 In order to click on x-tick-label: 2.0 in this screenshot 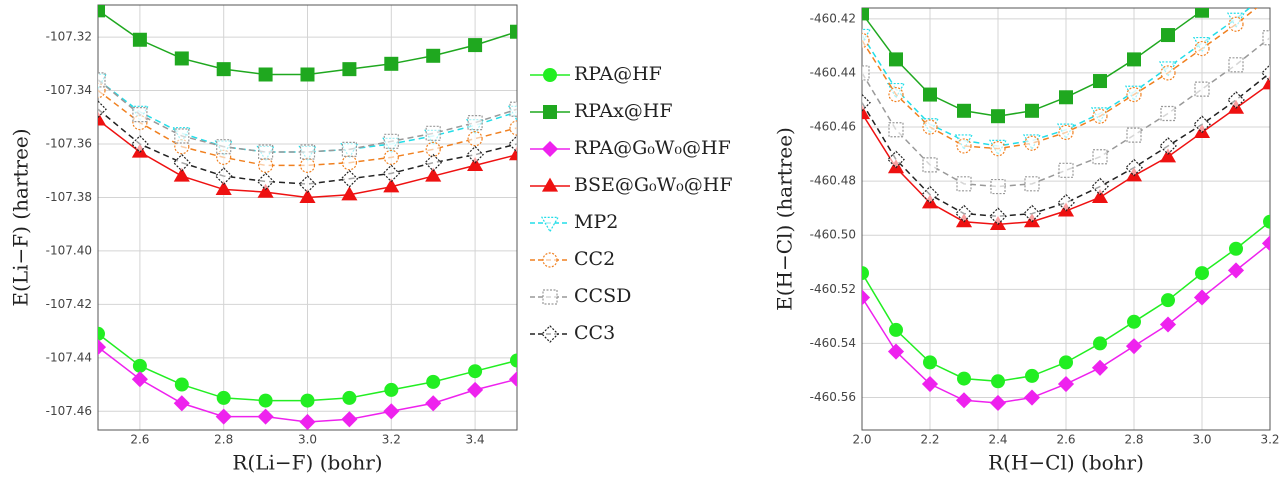, I will do `click(861, 440)`.